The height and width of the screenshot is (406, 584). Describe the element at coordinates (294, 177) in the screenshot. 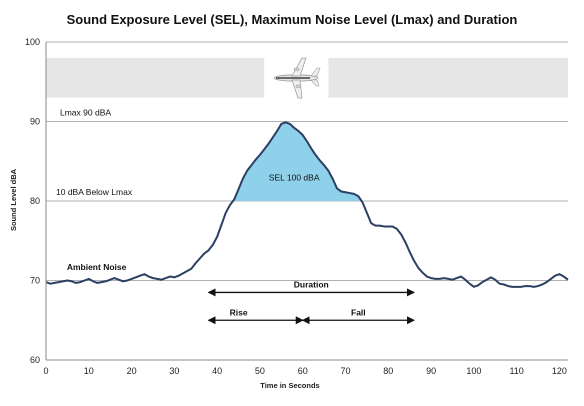

I see `sel-label: SEL 100 dBA` at that location.